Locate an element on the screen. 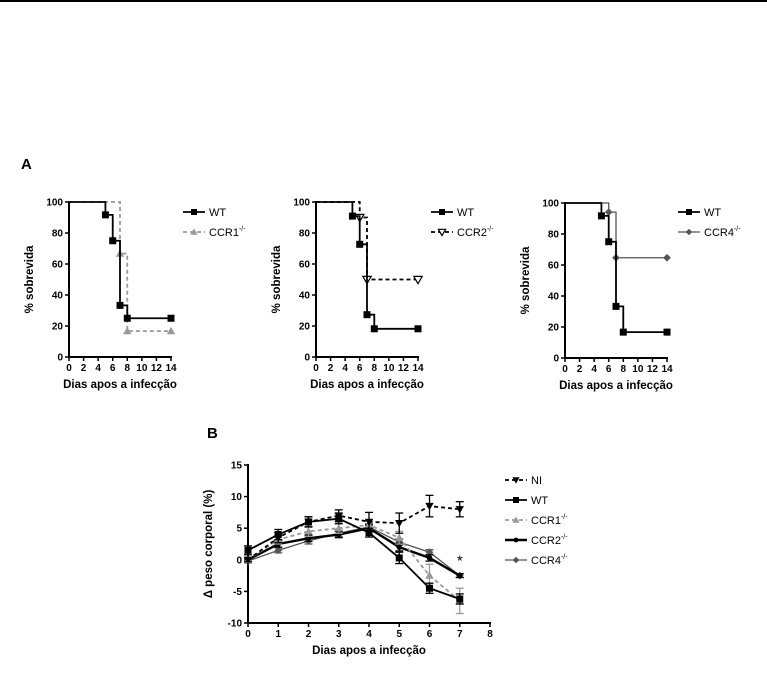 The width and height of the screenshot is (767, 683). legend-marker-circle-icon is located at coordinates (516, 540).